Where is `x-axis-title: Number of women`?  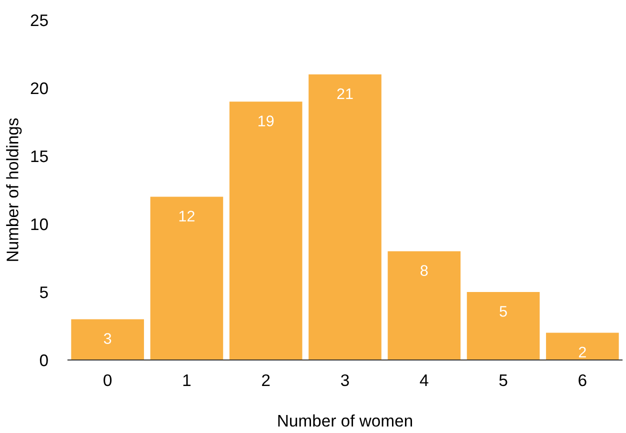
x-axis-title: Number of women is located at coordinates (345, 420).